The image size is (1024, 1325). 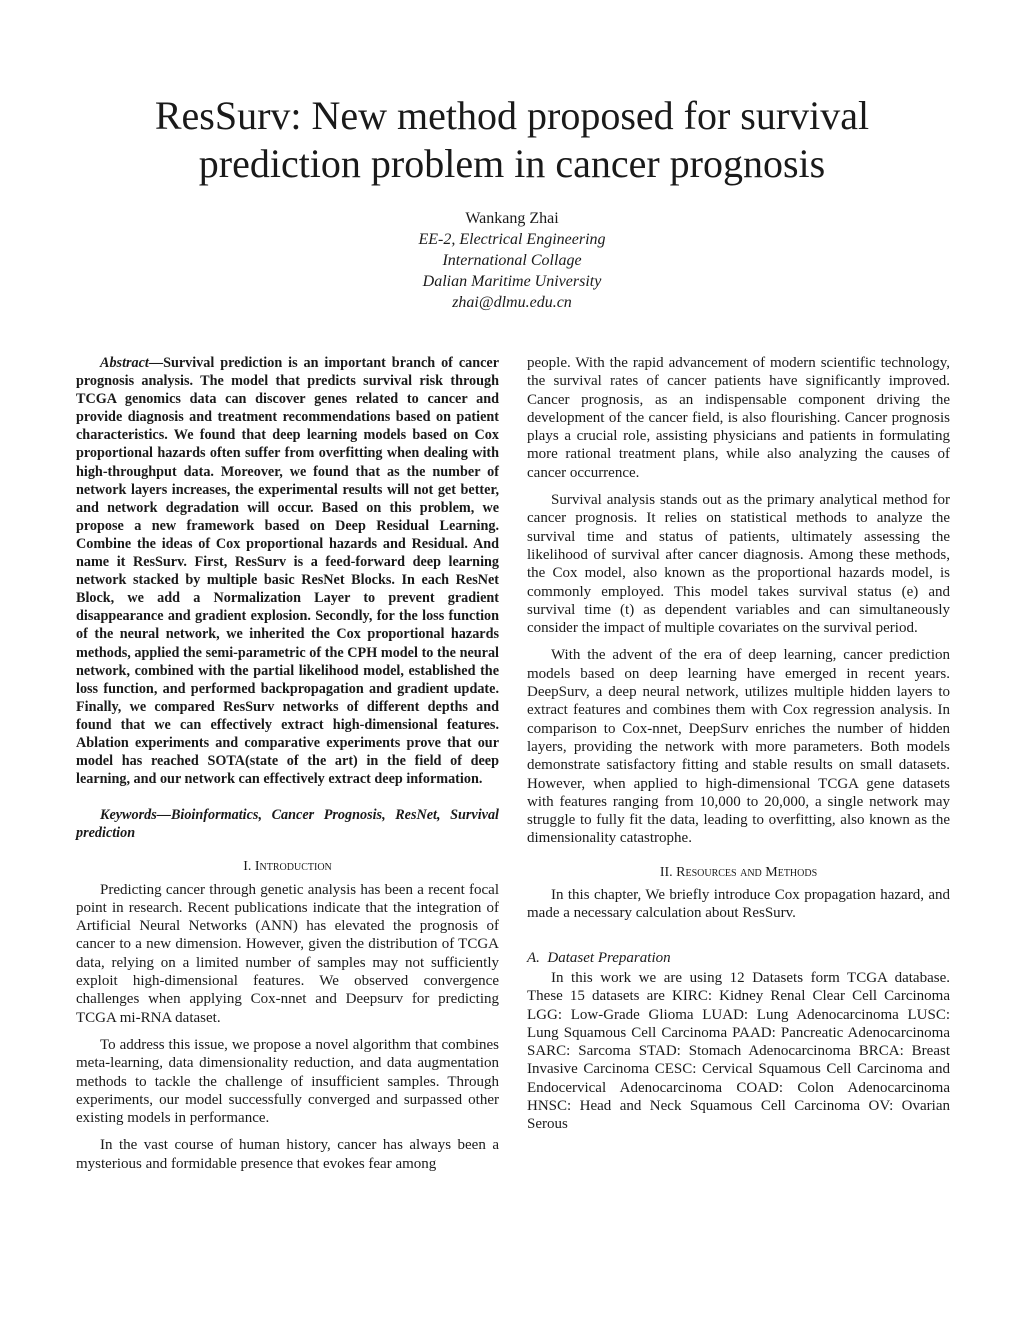 I want to click on subsection-heading: A. Dataset Preparation, so click(x=738, y=958).